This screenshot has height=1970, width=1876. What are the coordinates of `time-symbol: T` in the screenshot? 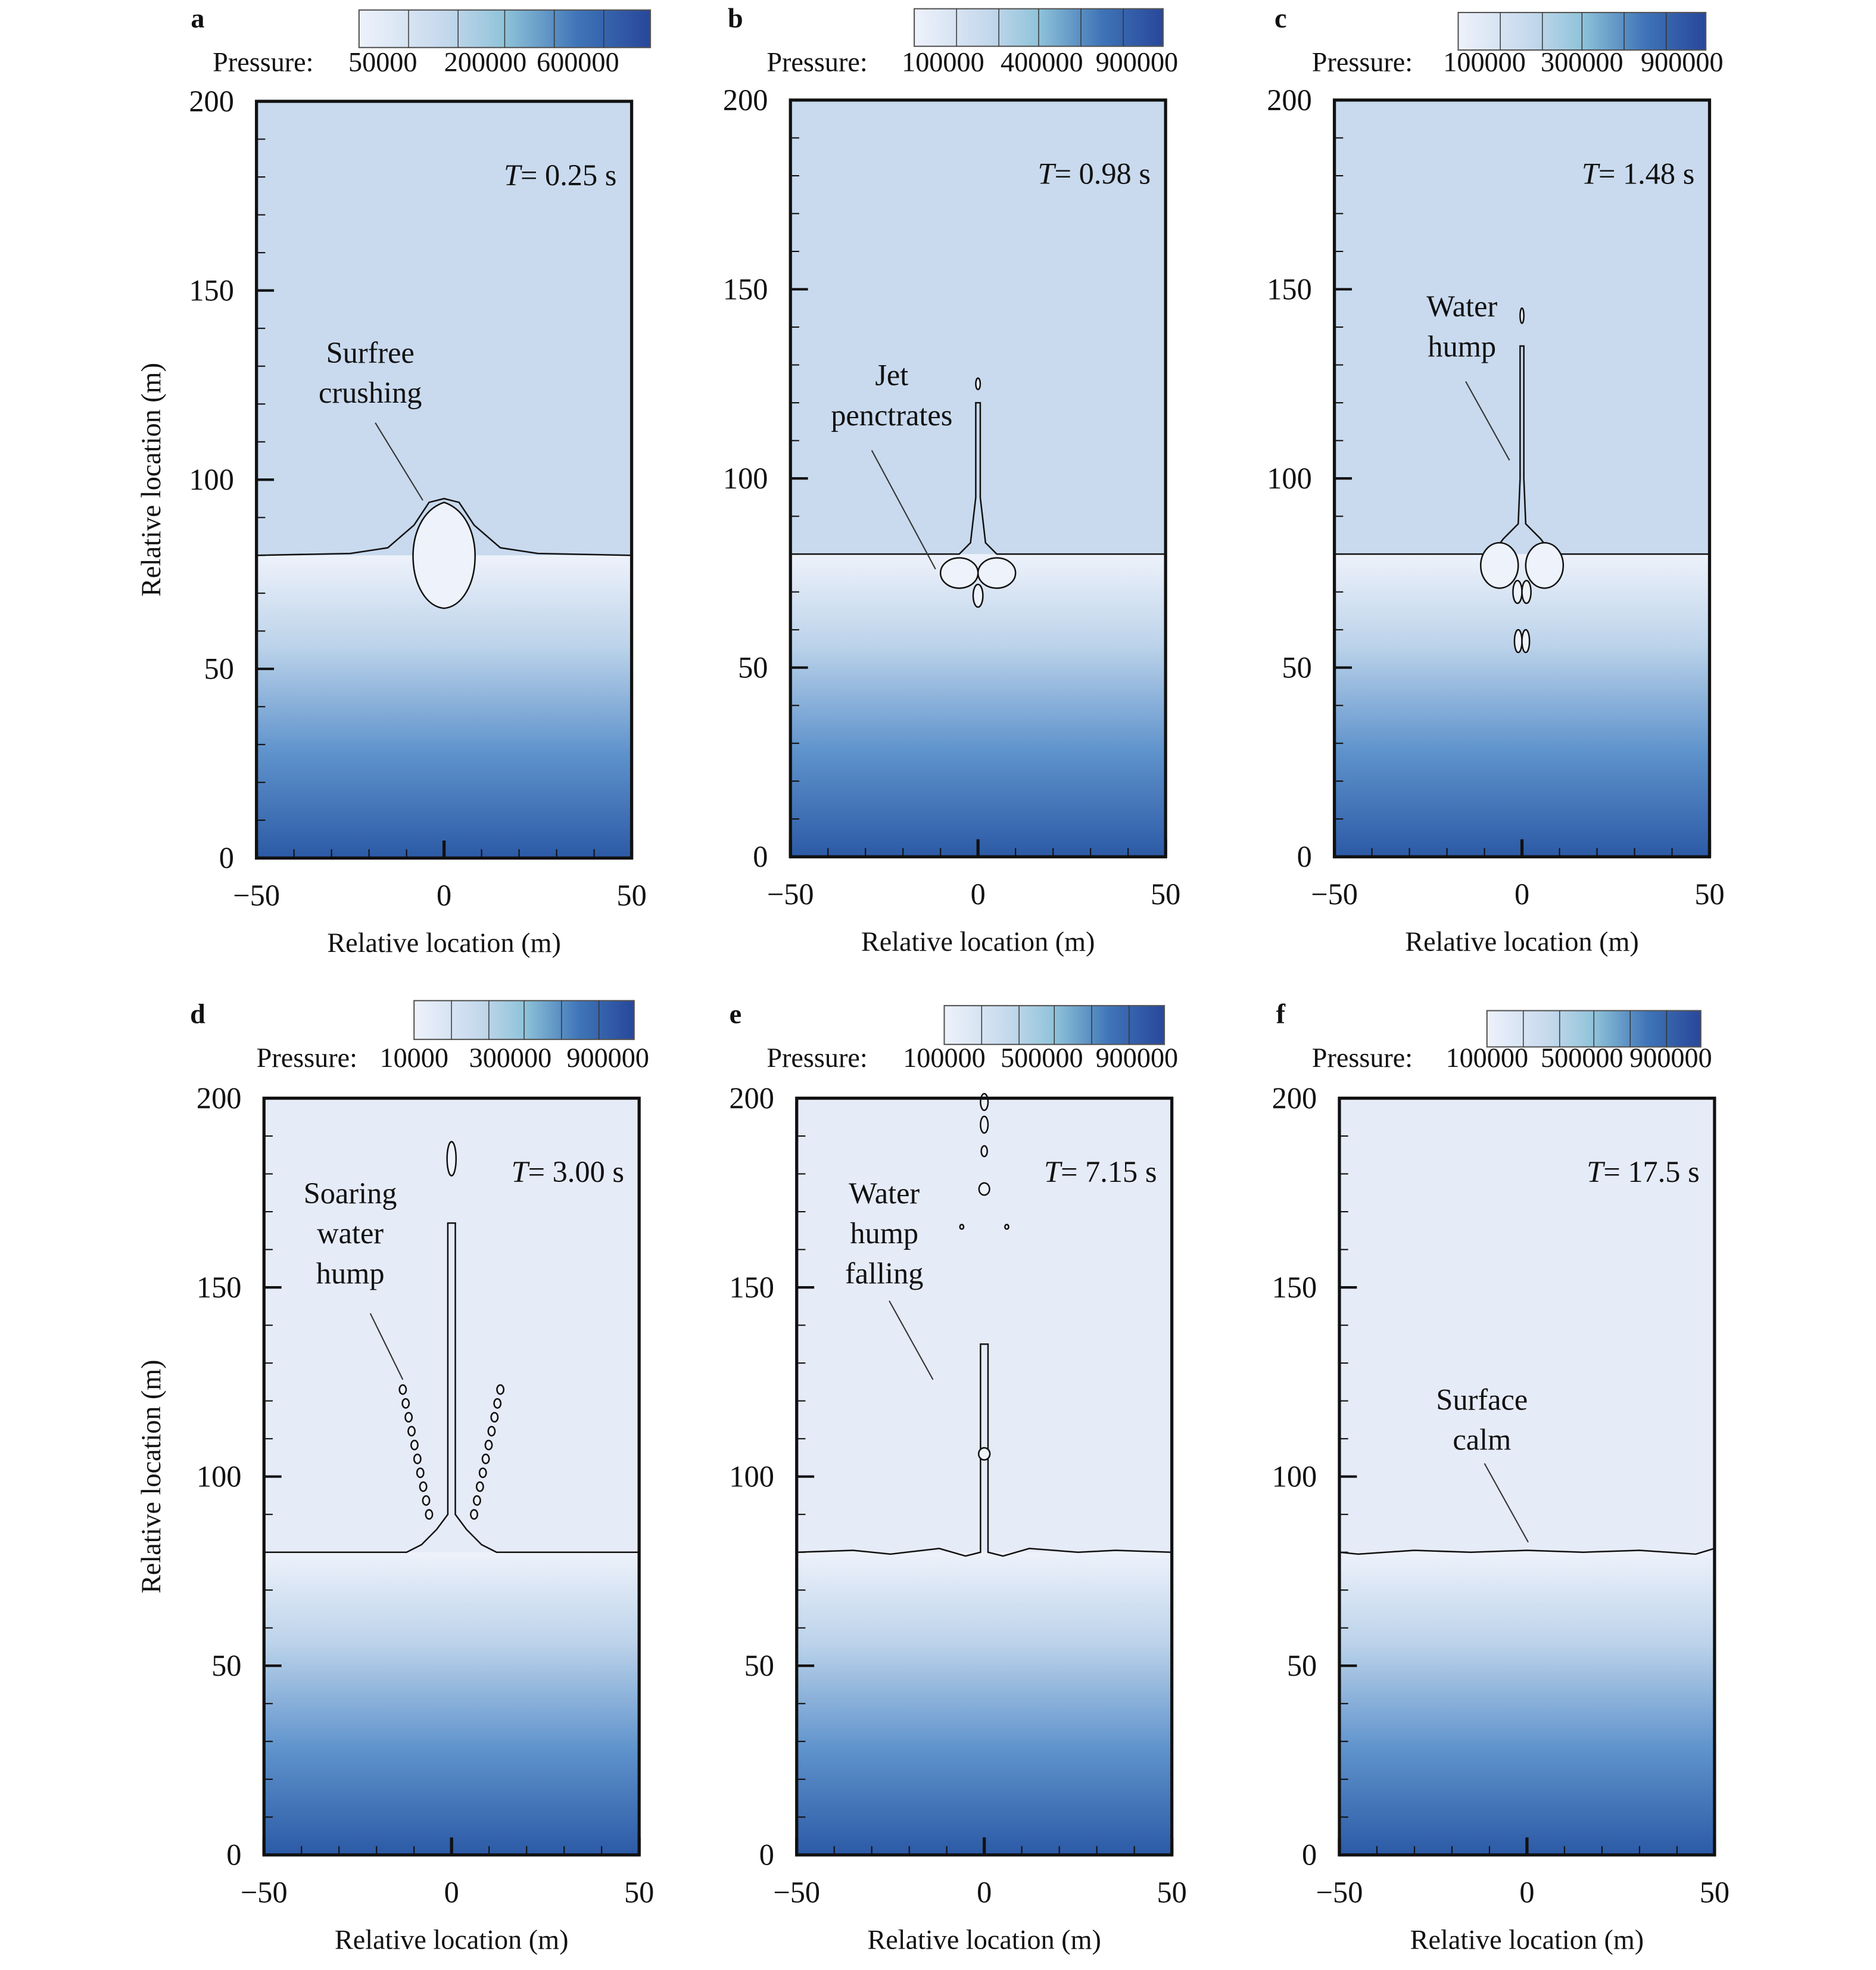 It's located at (521, 1172).